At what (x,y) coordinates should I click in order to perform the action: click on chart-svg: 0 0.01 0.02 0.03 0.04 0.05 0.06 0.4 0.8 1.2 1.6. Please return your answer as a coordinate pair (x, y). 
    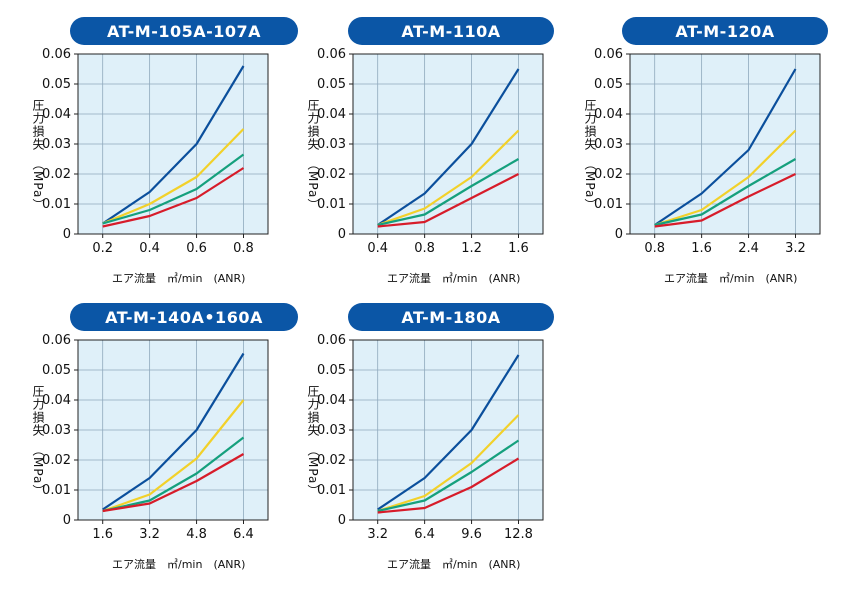
    Looking at the image, I should click on (430, 151).